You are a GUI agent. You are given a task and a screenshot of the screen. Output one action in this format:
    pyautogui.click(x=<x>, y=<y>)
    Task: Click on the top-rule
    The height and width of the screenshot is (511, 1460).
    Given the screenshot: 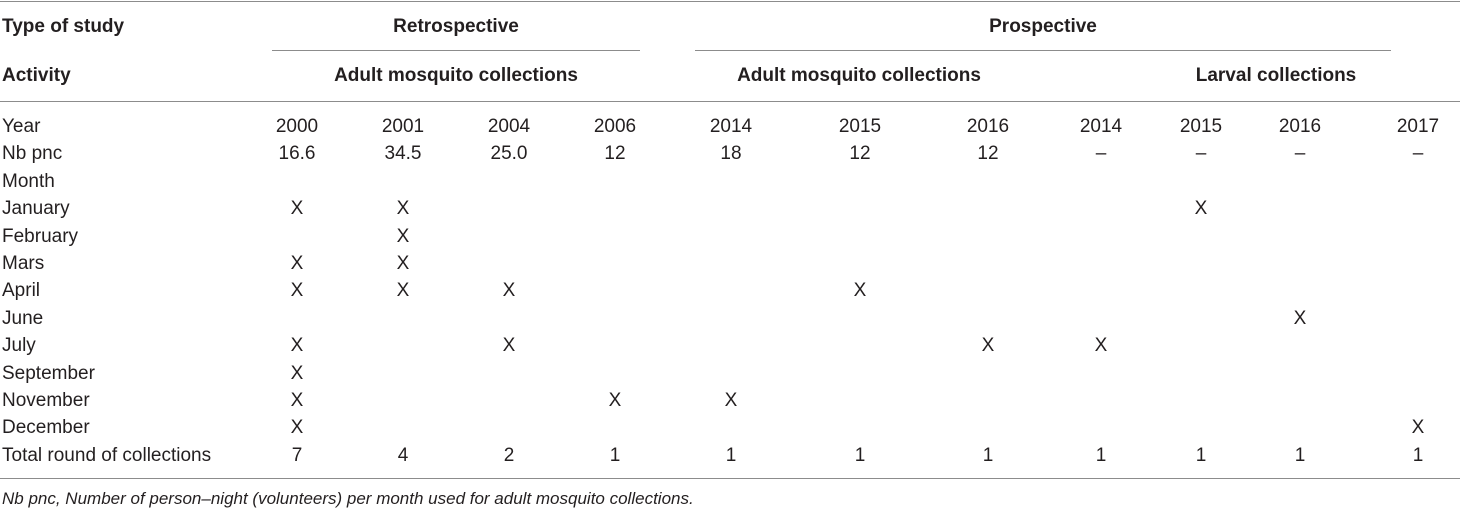 What is the action you would take?
    pyautogui.click(x=730, y=1)
    